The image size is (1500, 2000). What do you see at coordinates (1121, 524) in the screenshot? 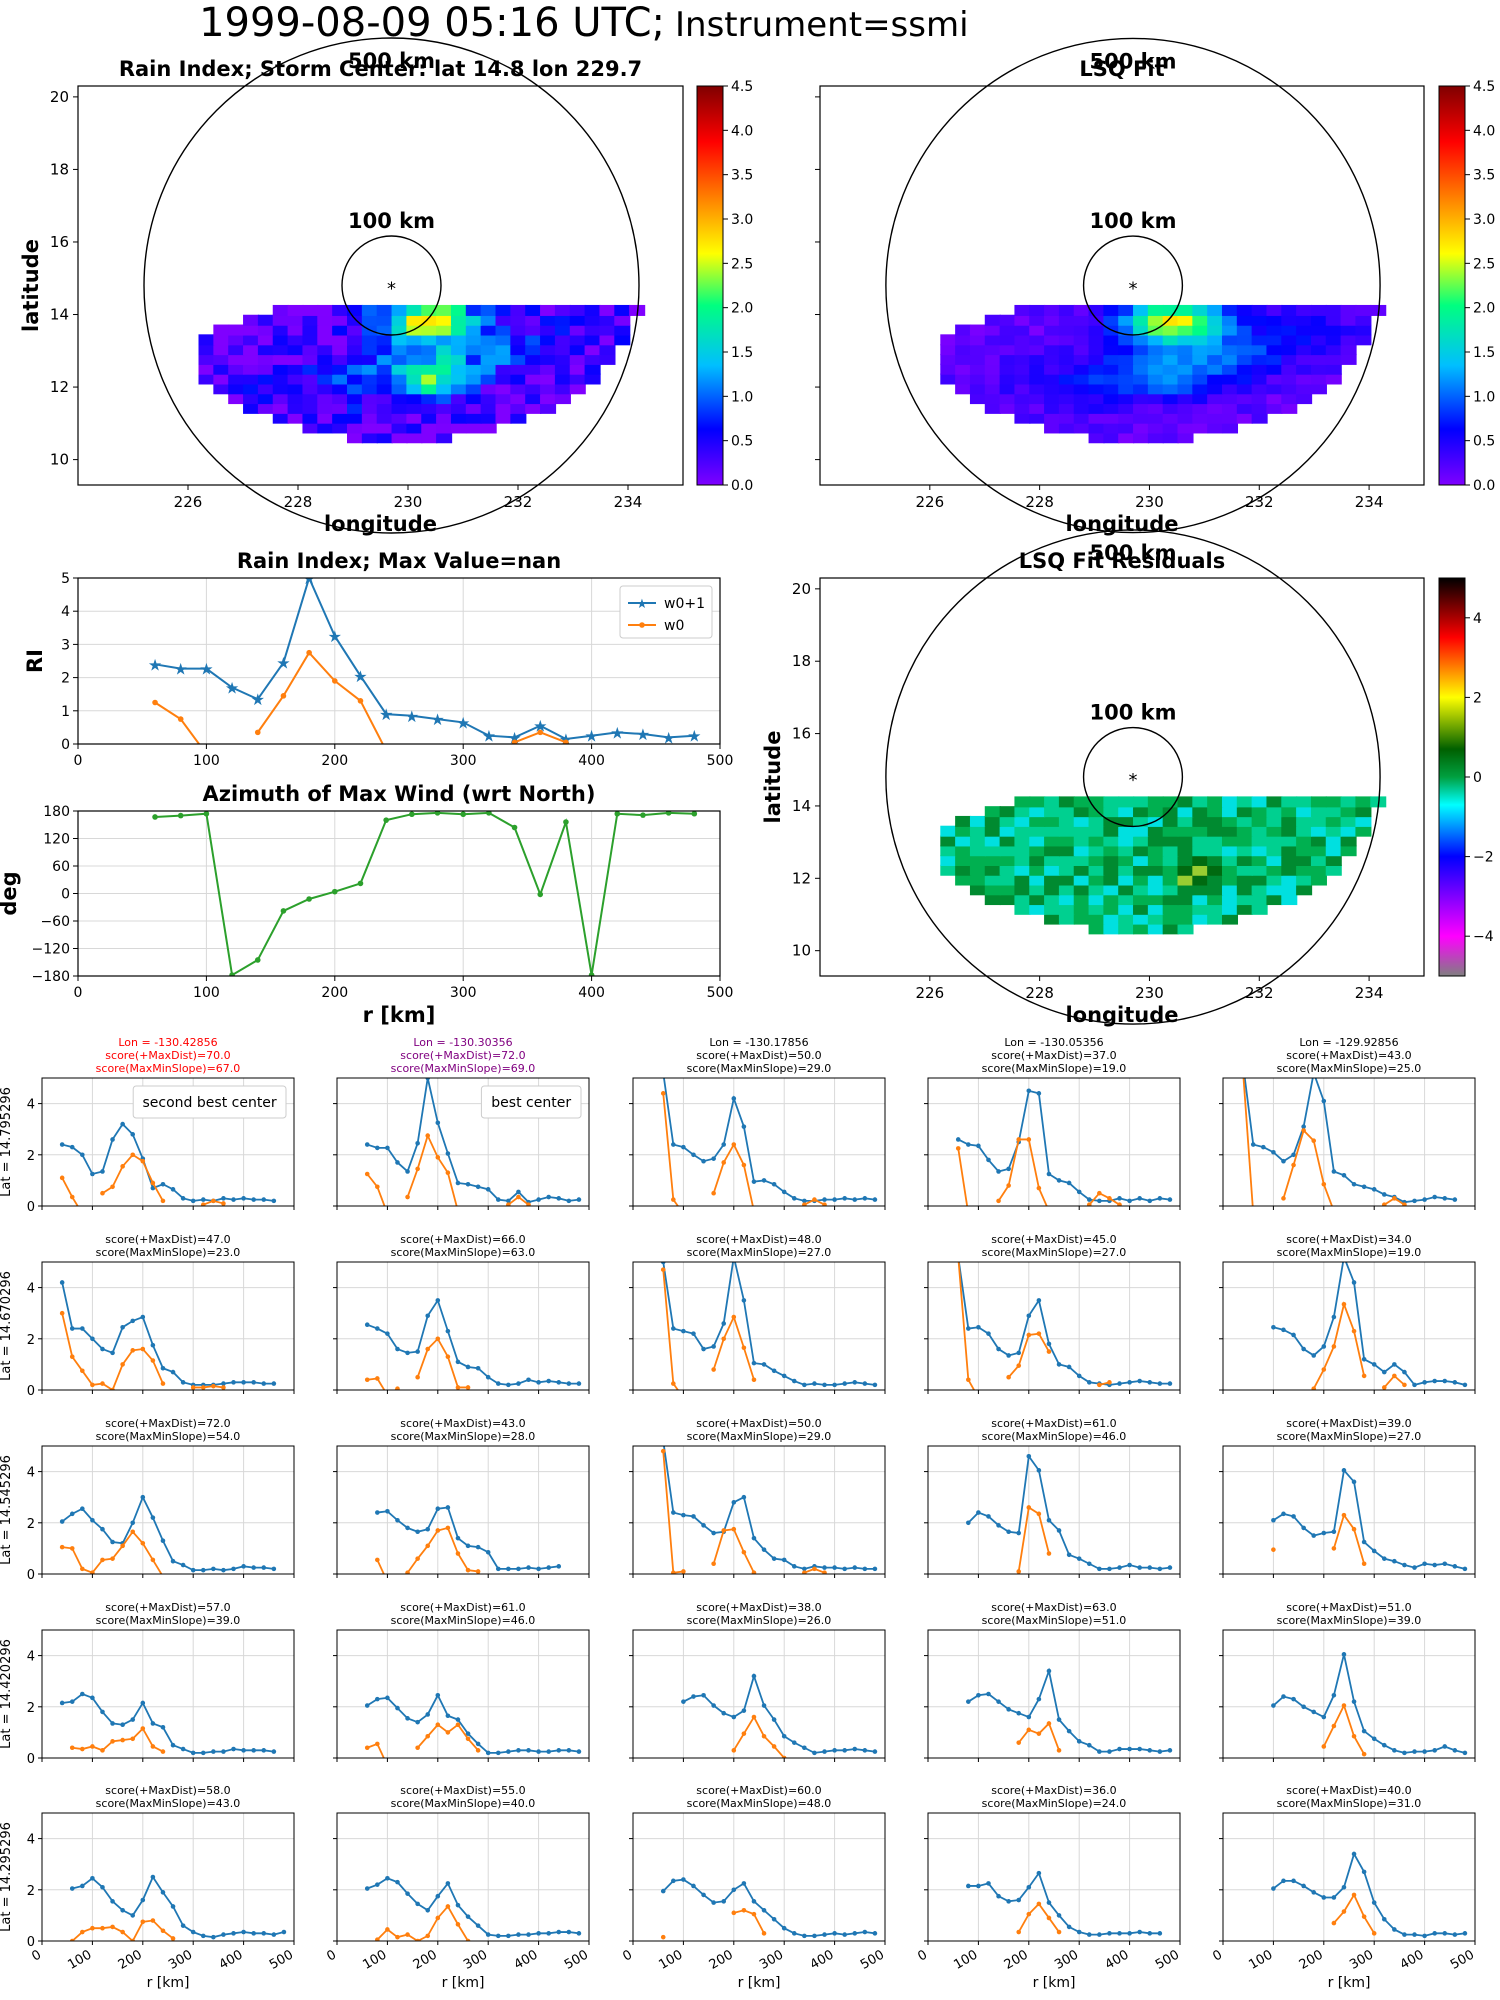
I see `x-axis-label: longitude` at bounding box center [1121, 524].